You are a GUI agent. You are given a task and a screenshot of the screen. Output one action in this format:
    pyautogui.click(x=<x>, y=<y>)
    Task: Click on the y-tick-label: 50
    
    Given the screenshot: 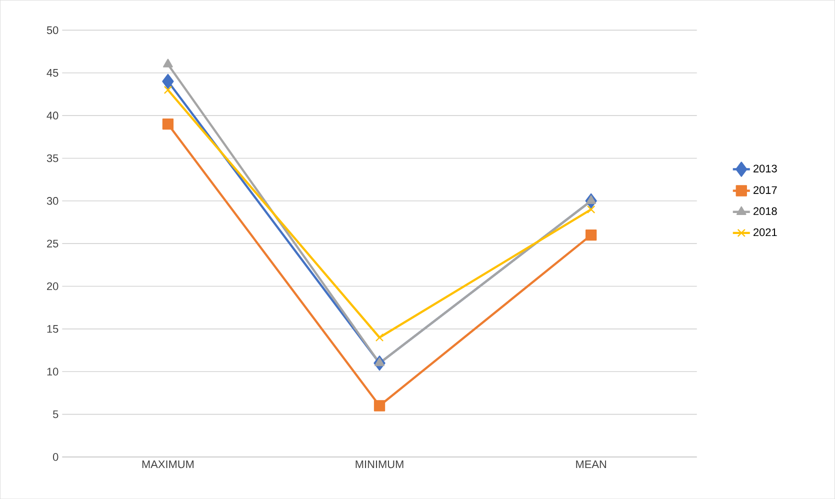 What is the action you would take?
    pyautogui.click(x=52, y=30)
    